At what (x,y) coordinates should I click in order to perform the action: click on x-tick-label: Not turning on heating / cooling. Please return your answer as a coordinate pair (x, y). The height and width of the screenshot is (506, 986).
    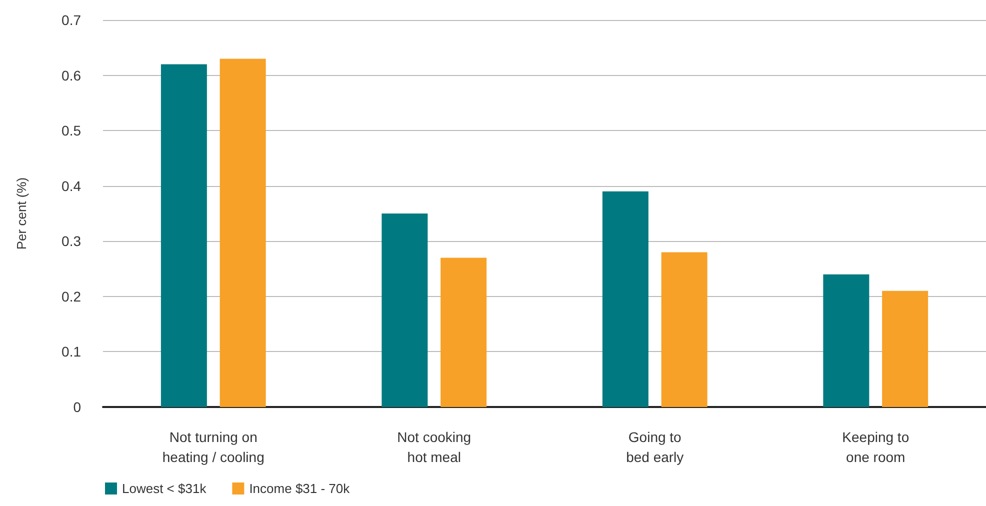
    Looking at the image, I should click on (213, 447).